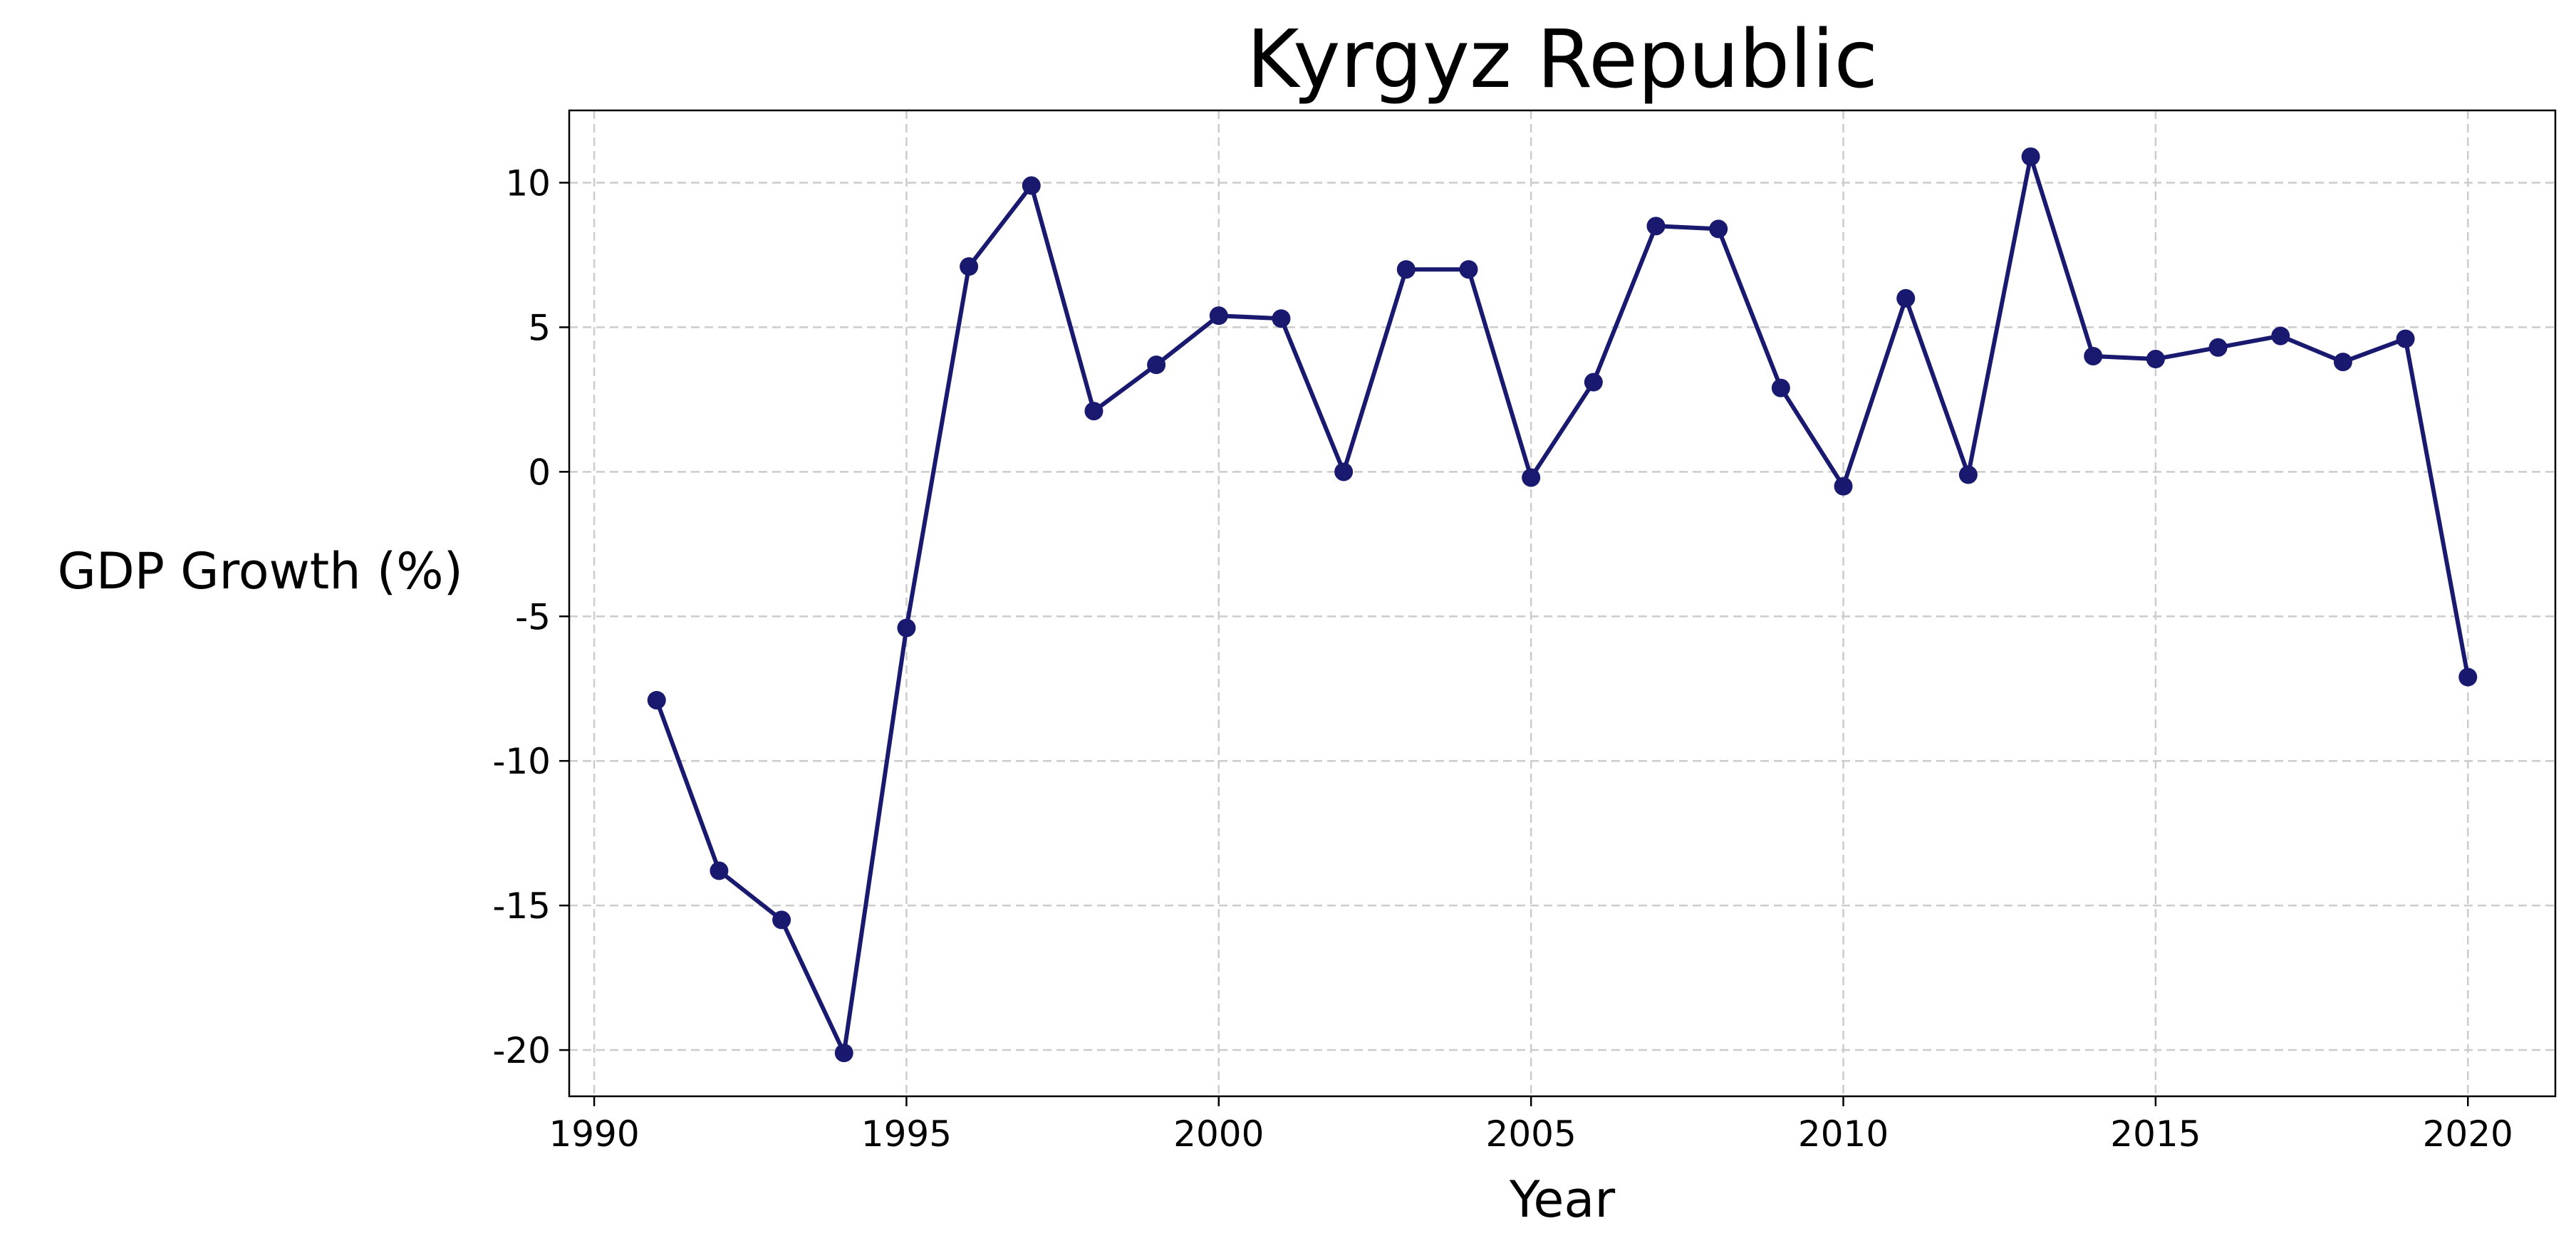  What do you see at coordinates (539, 472) in the screenshot?
I see `y-tick-label: 0` at bounding box center [539, 472].